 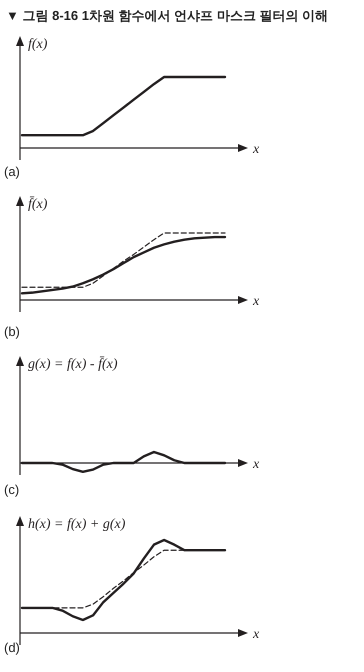 I want to click on text: (b), so click(x=12, y=331).